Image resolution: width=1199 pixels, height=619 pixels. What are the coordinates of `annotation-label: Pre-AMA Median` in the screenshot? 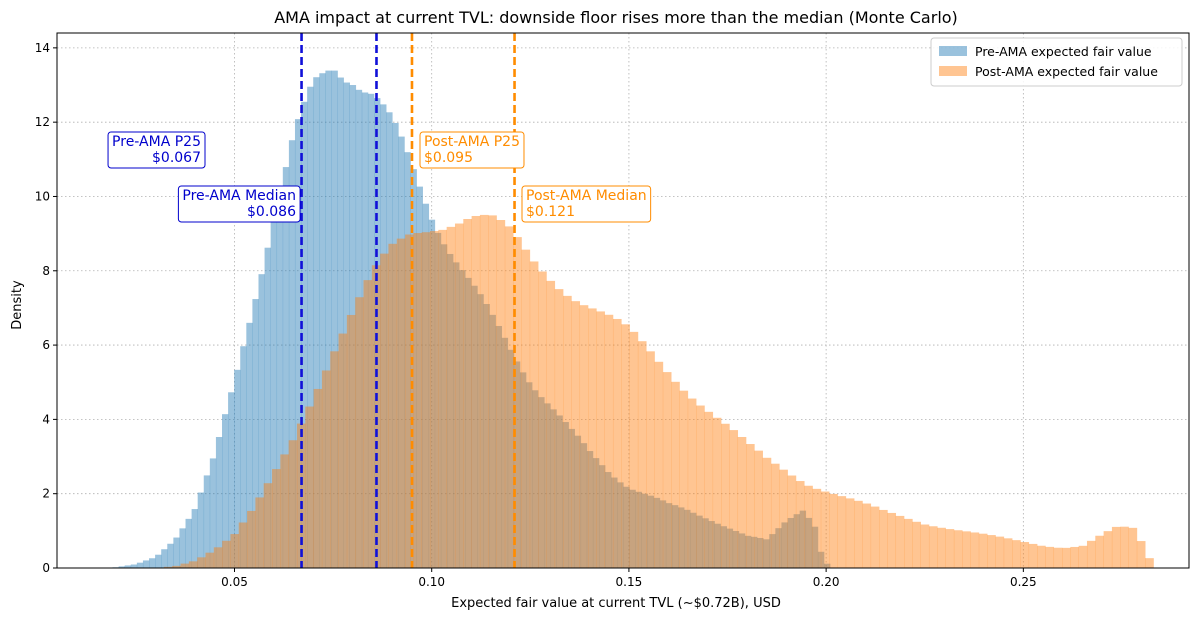 It's located at (239, 196).